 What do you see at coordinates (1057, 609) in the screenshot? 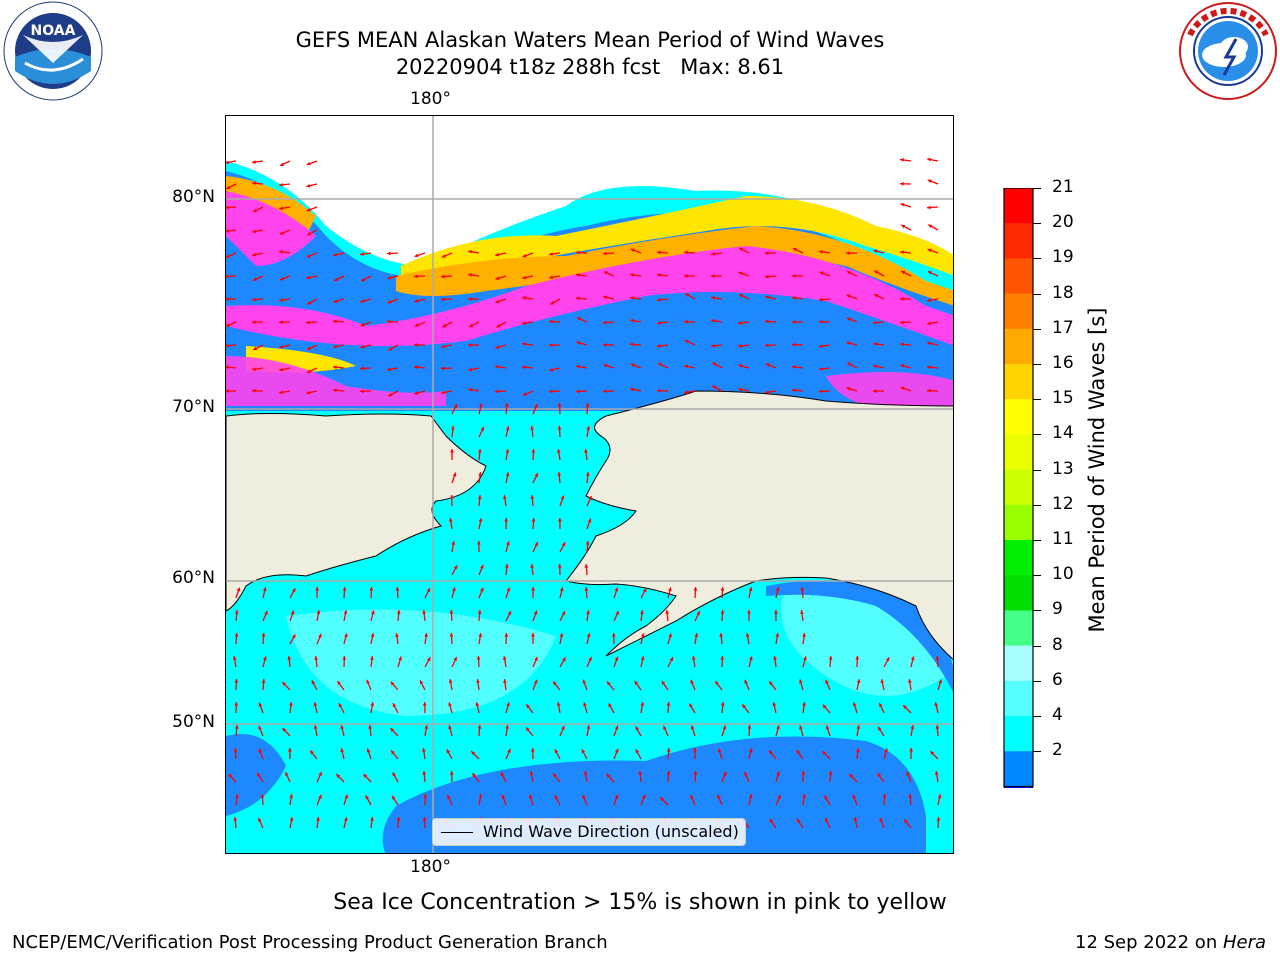
I see `colorbar-tick-label: 9` at bounding box center [1057, 609].